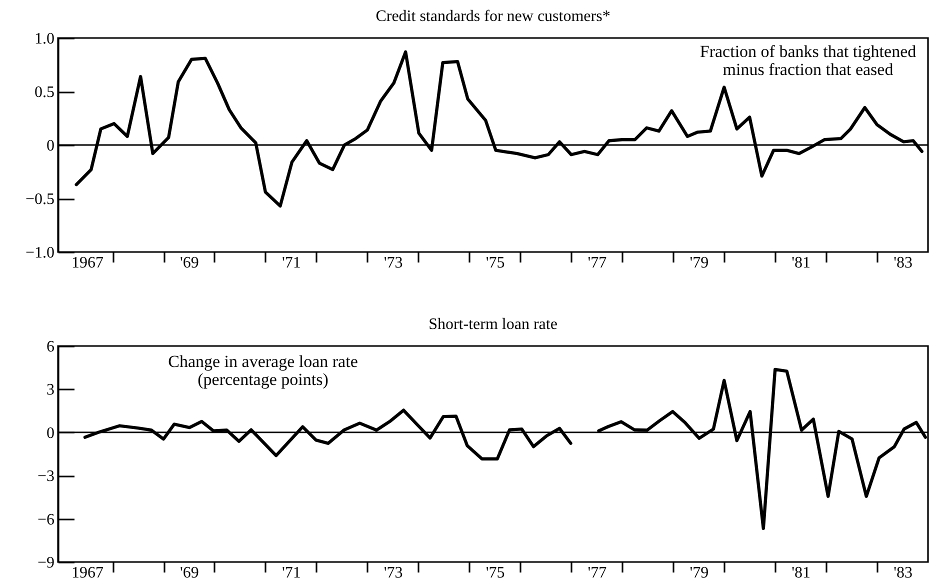  I want to click on chart-title: Short-term loan rate, so click(493, 324).